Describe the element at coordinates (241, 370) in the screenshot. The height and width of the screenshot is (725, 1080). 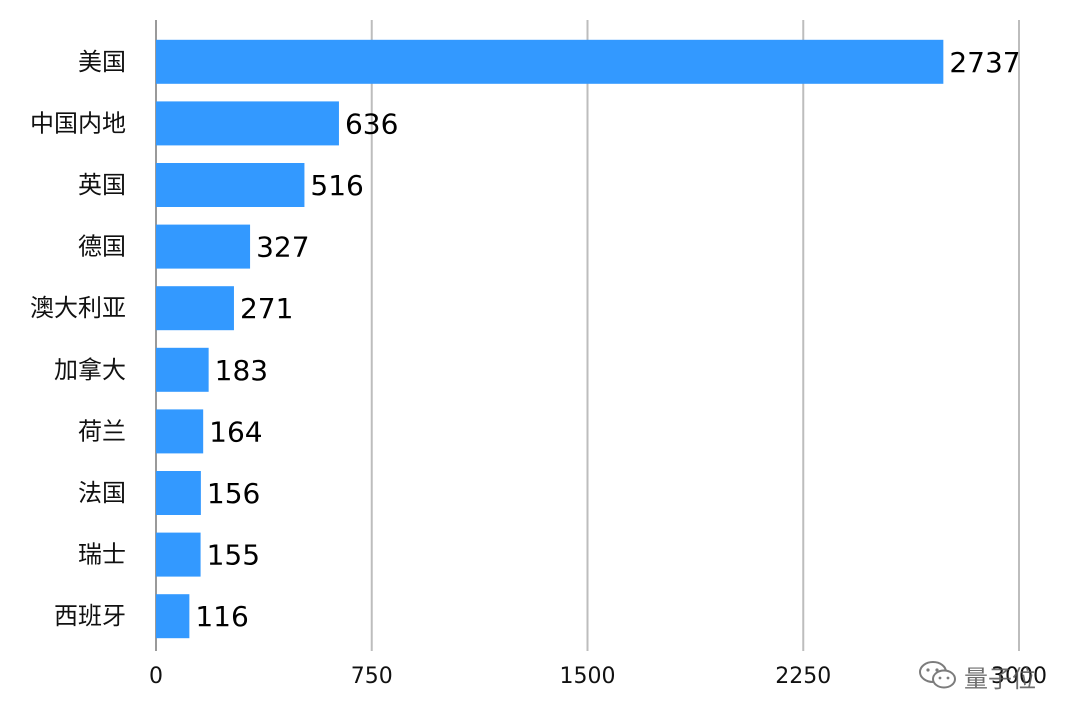
I see `value-label: 183` at that location.